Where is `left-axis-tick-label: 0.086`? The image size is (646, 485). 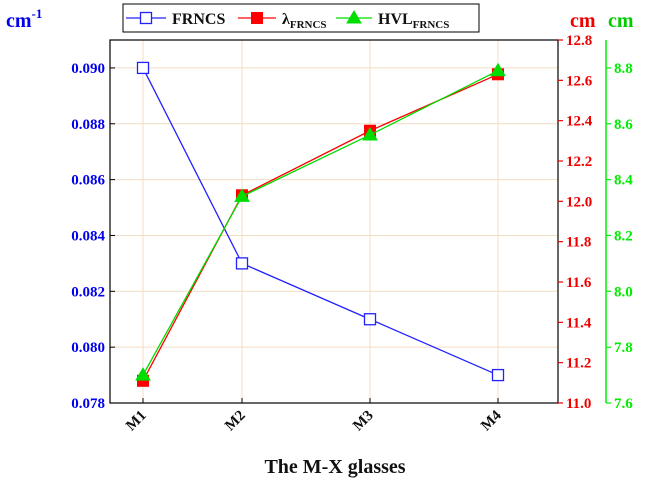
left-axis-tick-label: 0.086 is located at coordinates (88, 181).